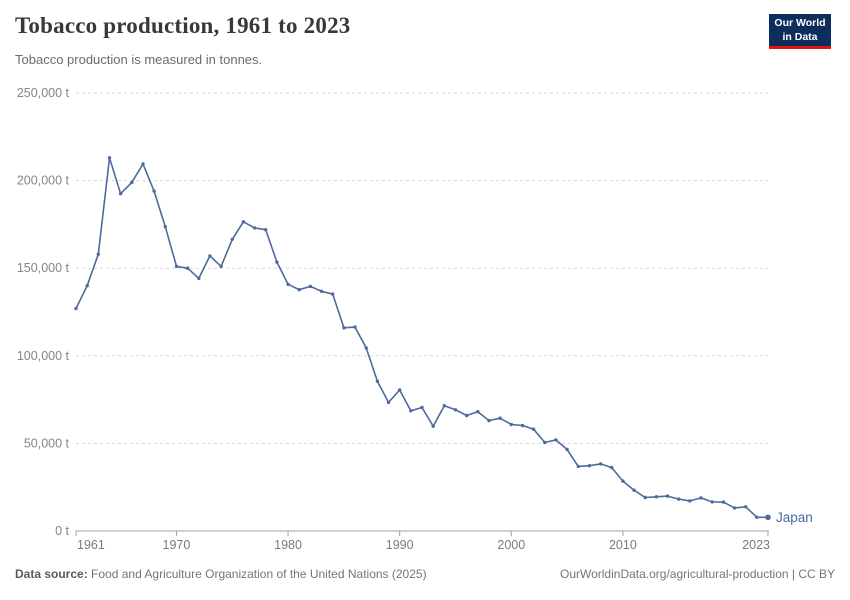  Describe the element at coordinates (51, 574) in the screenshot. I see `data-source-label: Data source:` at that location.